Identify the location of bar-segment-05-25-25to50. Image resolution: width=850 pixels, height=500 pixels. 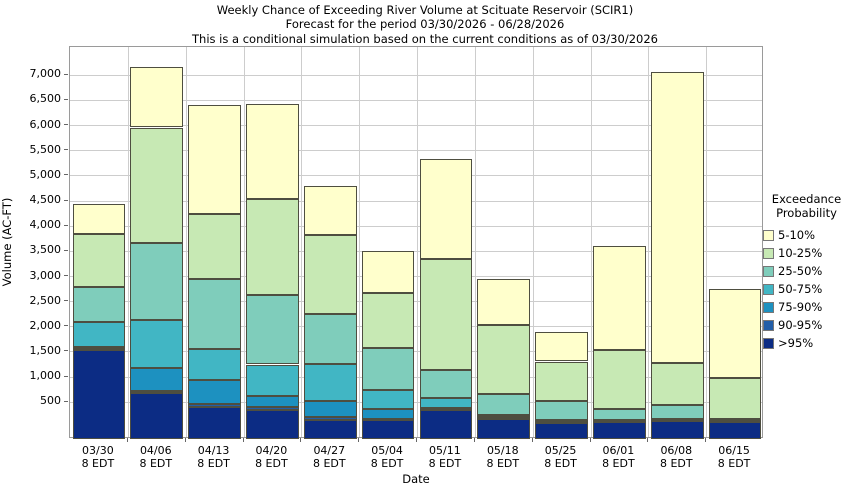
(561, 410).